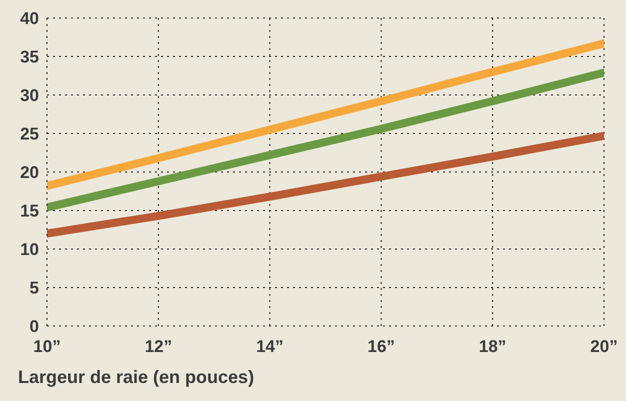 Image resolution: width=626 pixels, height=401 pixels. Describe the element at coordinates (29, 57) in the screenshot. I see `y-tick-label: 35` at that location.